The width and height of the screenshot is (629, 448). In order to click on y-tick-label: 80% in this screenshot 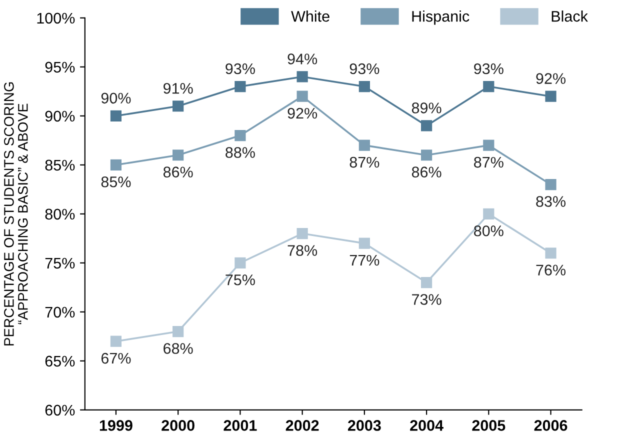, I will do `click(60, 214)`.